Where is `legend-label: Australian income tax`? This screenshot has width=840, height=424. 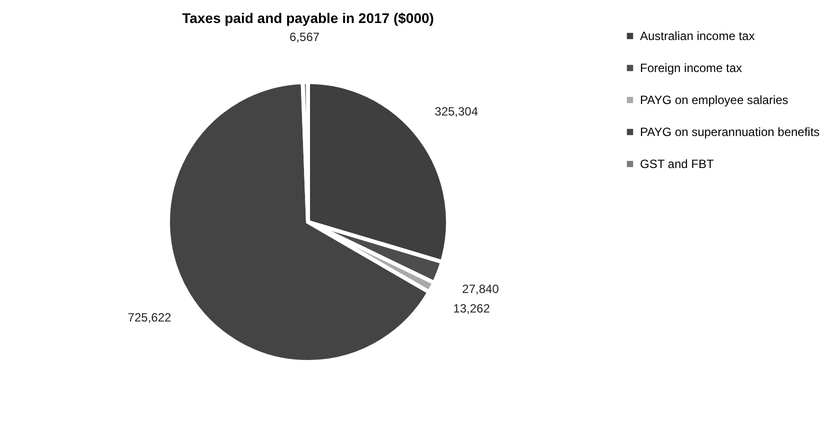
legend-label: Australian income tax is located at coordinates (697, 36).